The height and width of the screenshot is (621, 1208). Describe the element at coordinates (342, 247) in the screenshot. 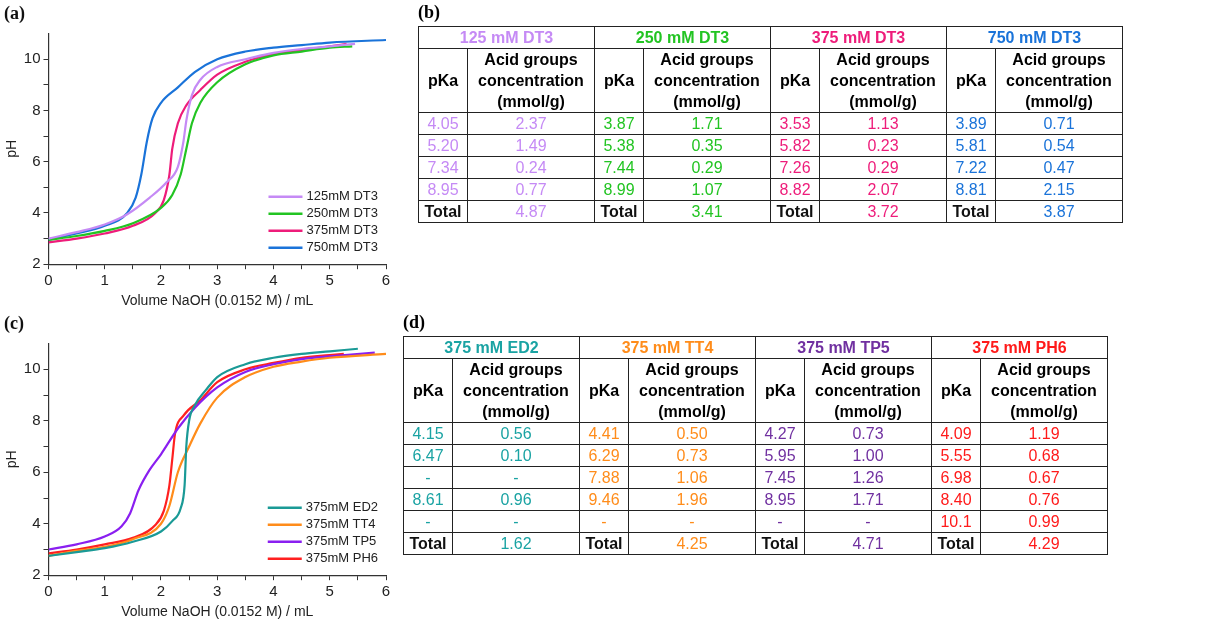

I see `legend-label: 750mM DT3` at that location.